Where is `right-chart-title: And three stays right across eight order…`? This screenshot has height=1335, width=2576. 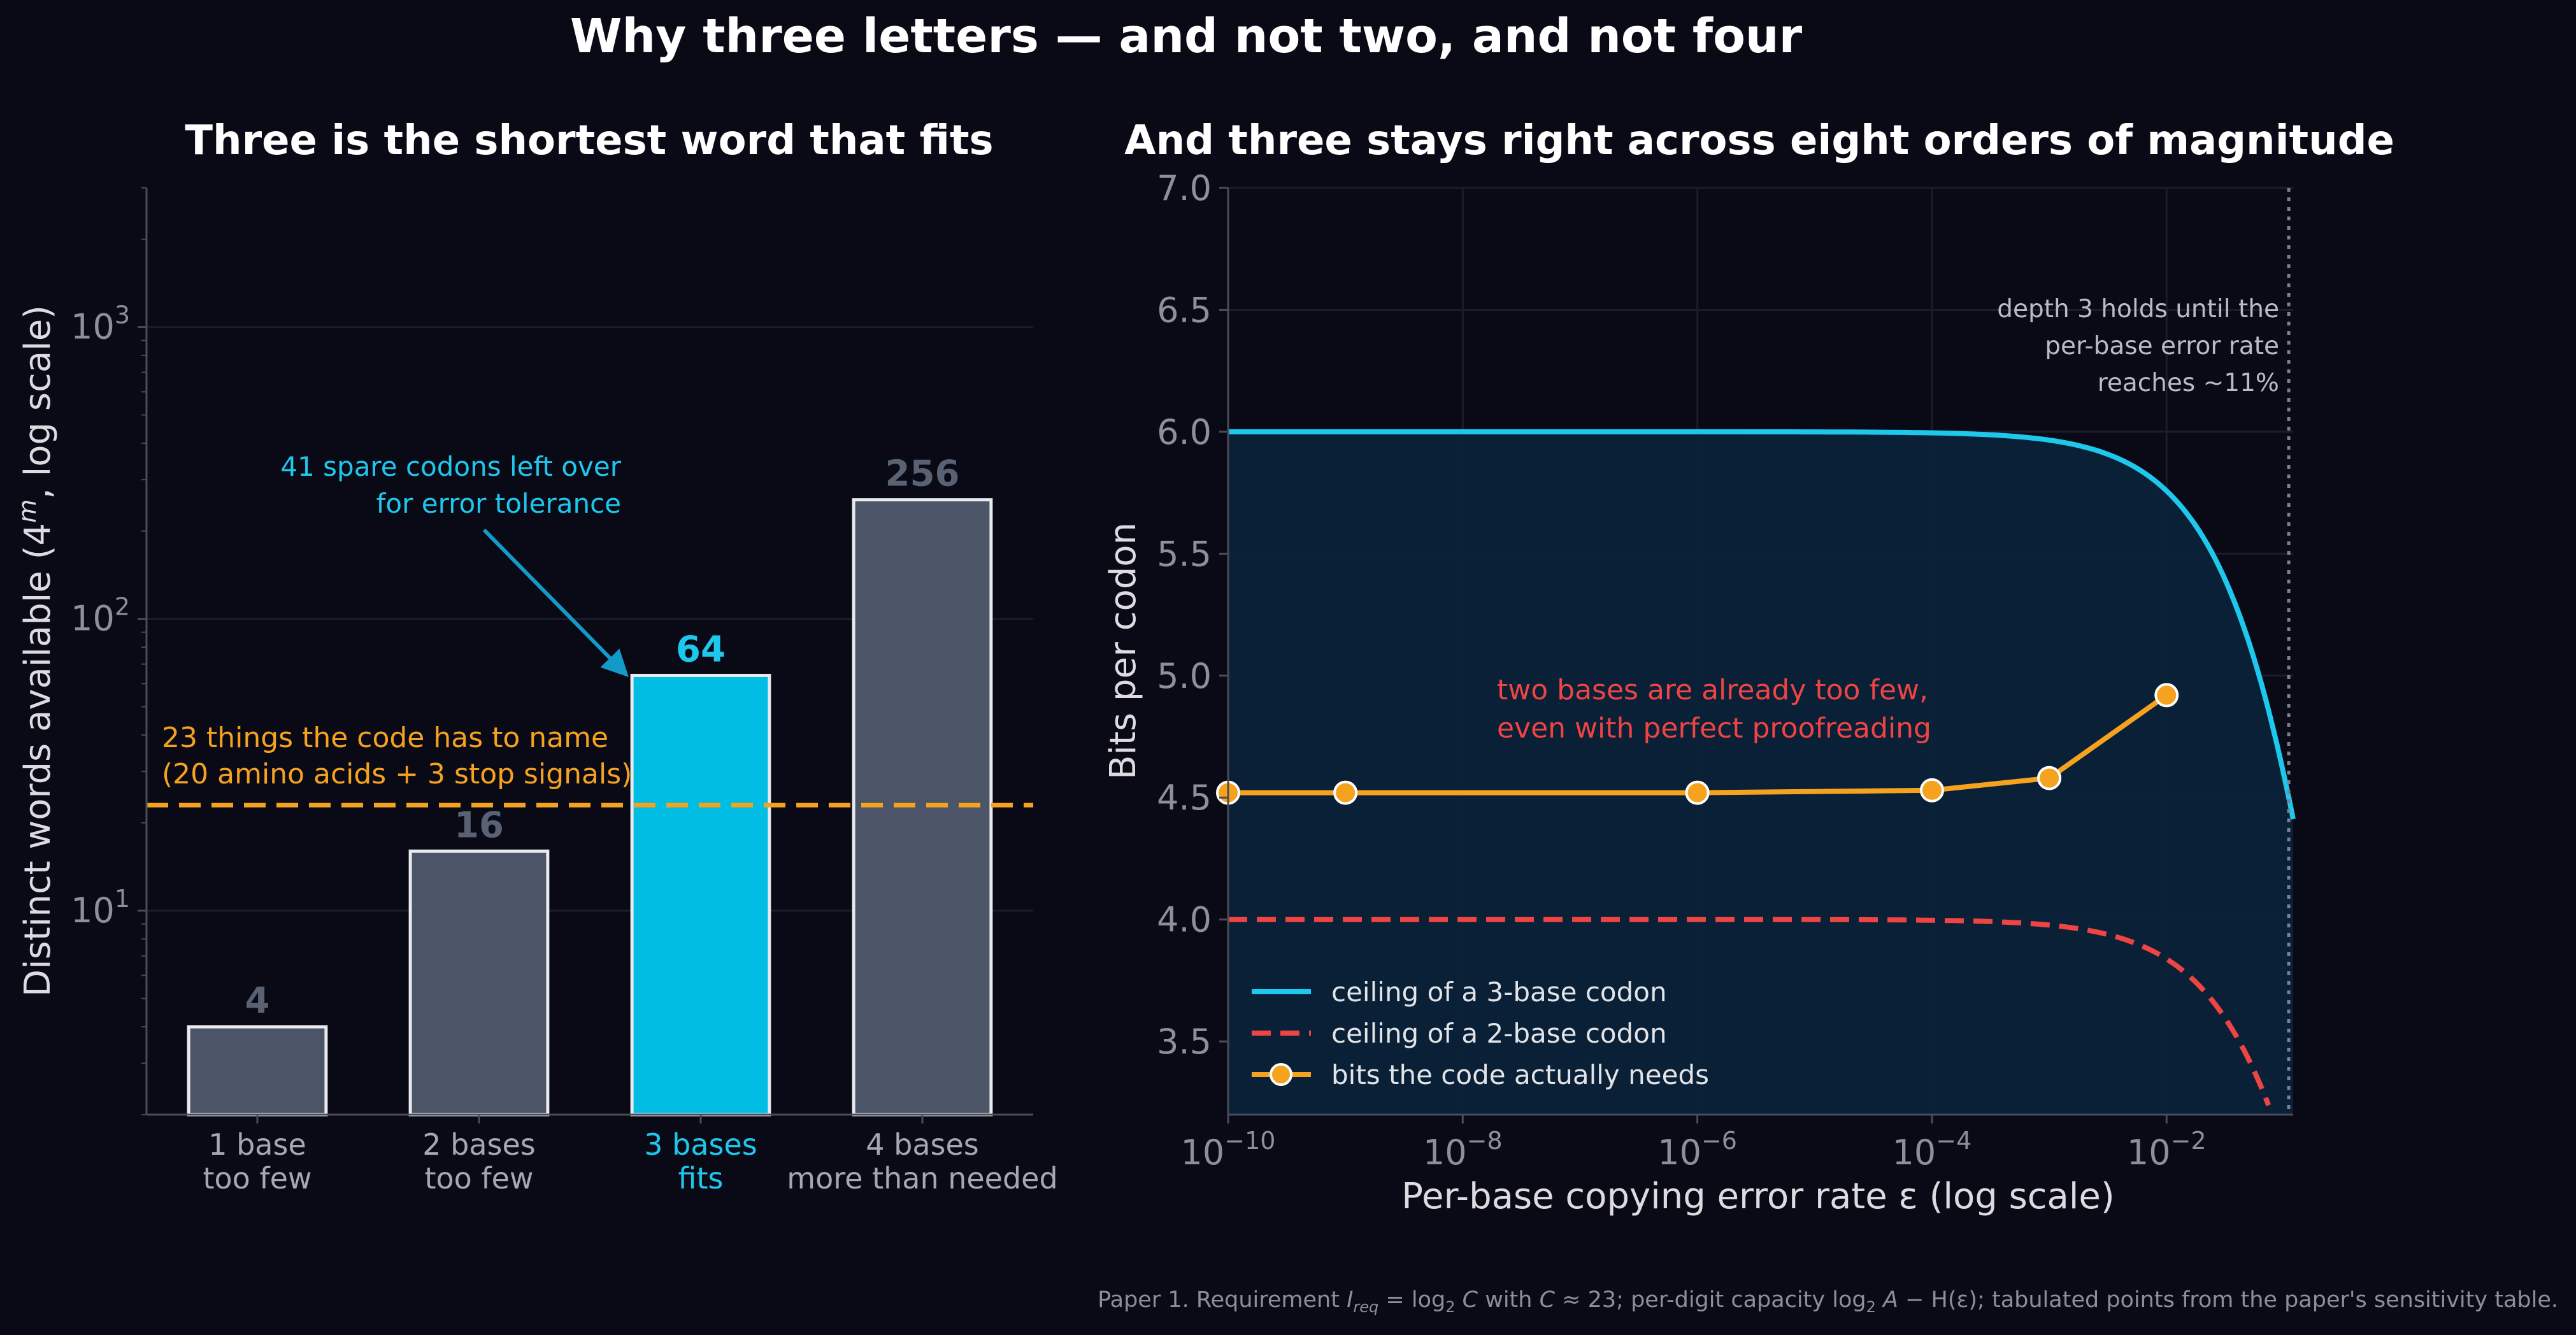
right-chart-title: And three stays right across eight order… is located at coordinates (1759, 140).